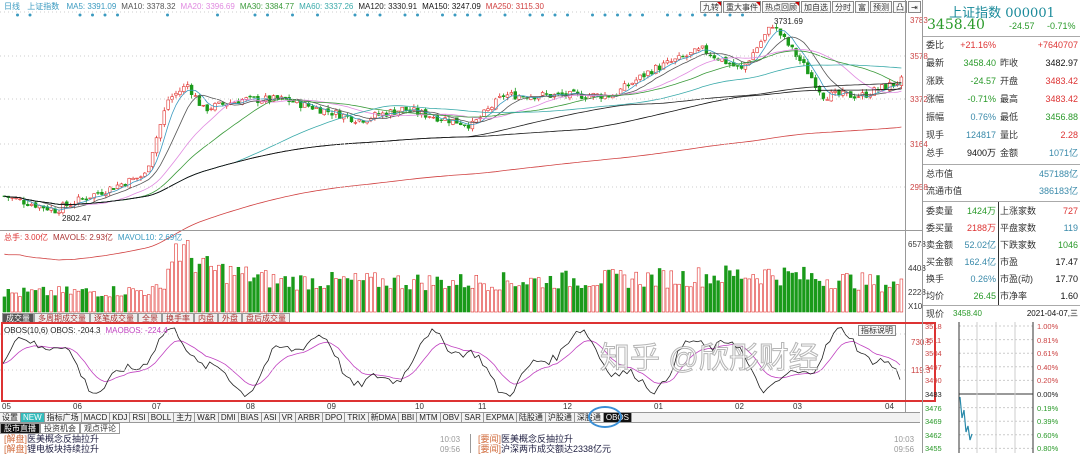  Describe the element at coordinates (560, 417) in the screenshot. I see `indicator-tab: 沪股通` at that location.